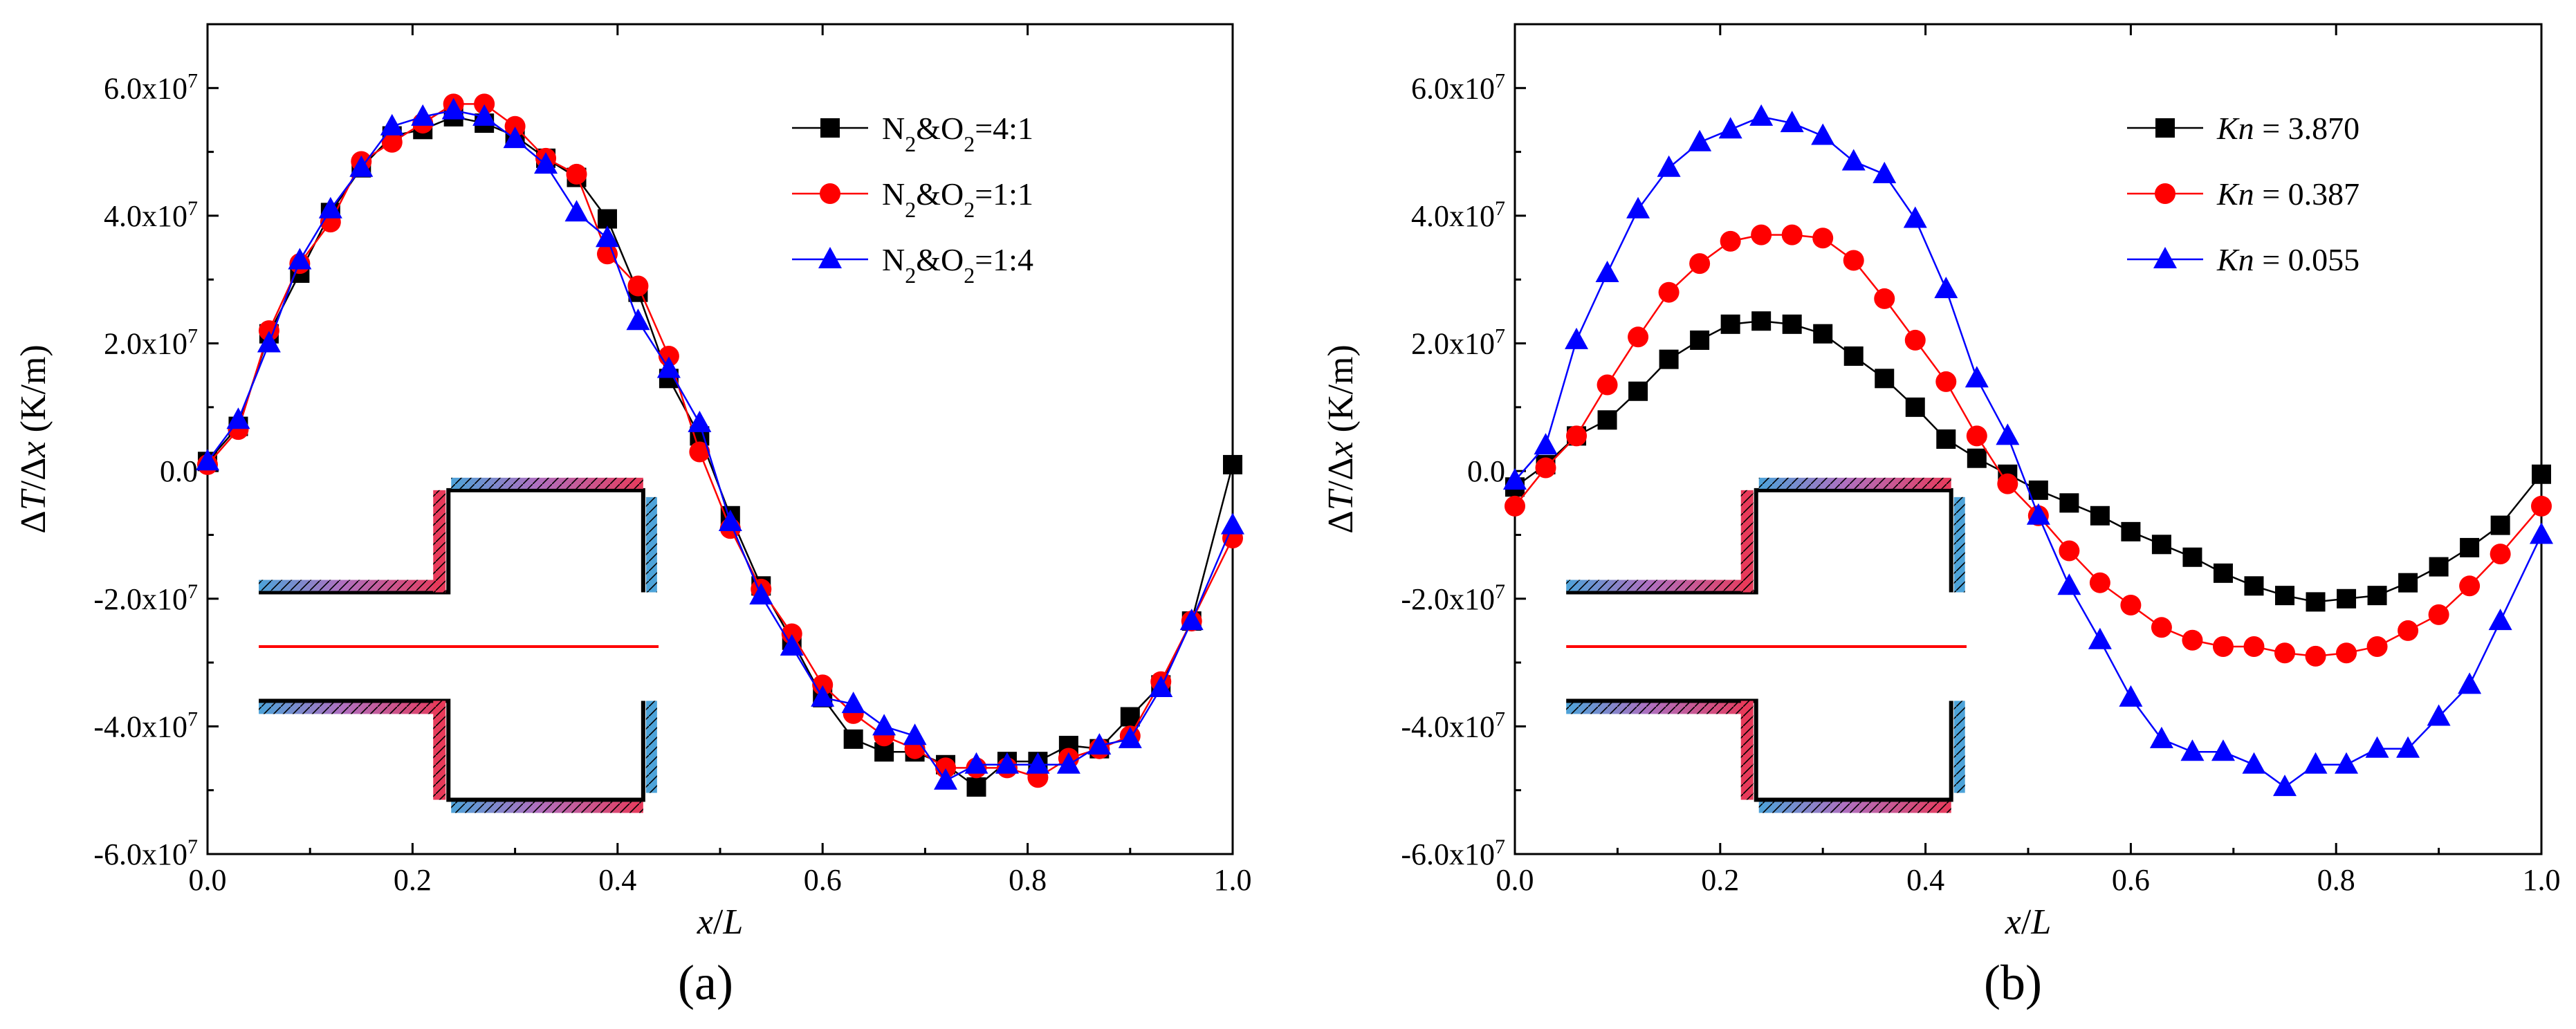 This screenshot has width=2576, height=1029. I want to click on x-tick-label: 1.0, so click(1233, 880).